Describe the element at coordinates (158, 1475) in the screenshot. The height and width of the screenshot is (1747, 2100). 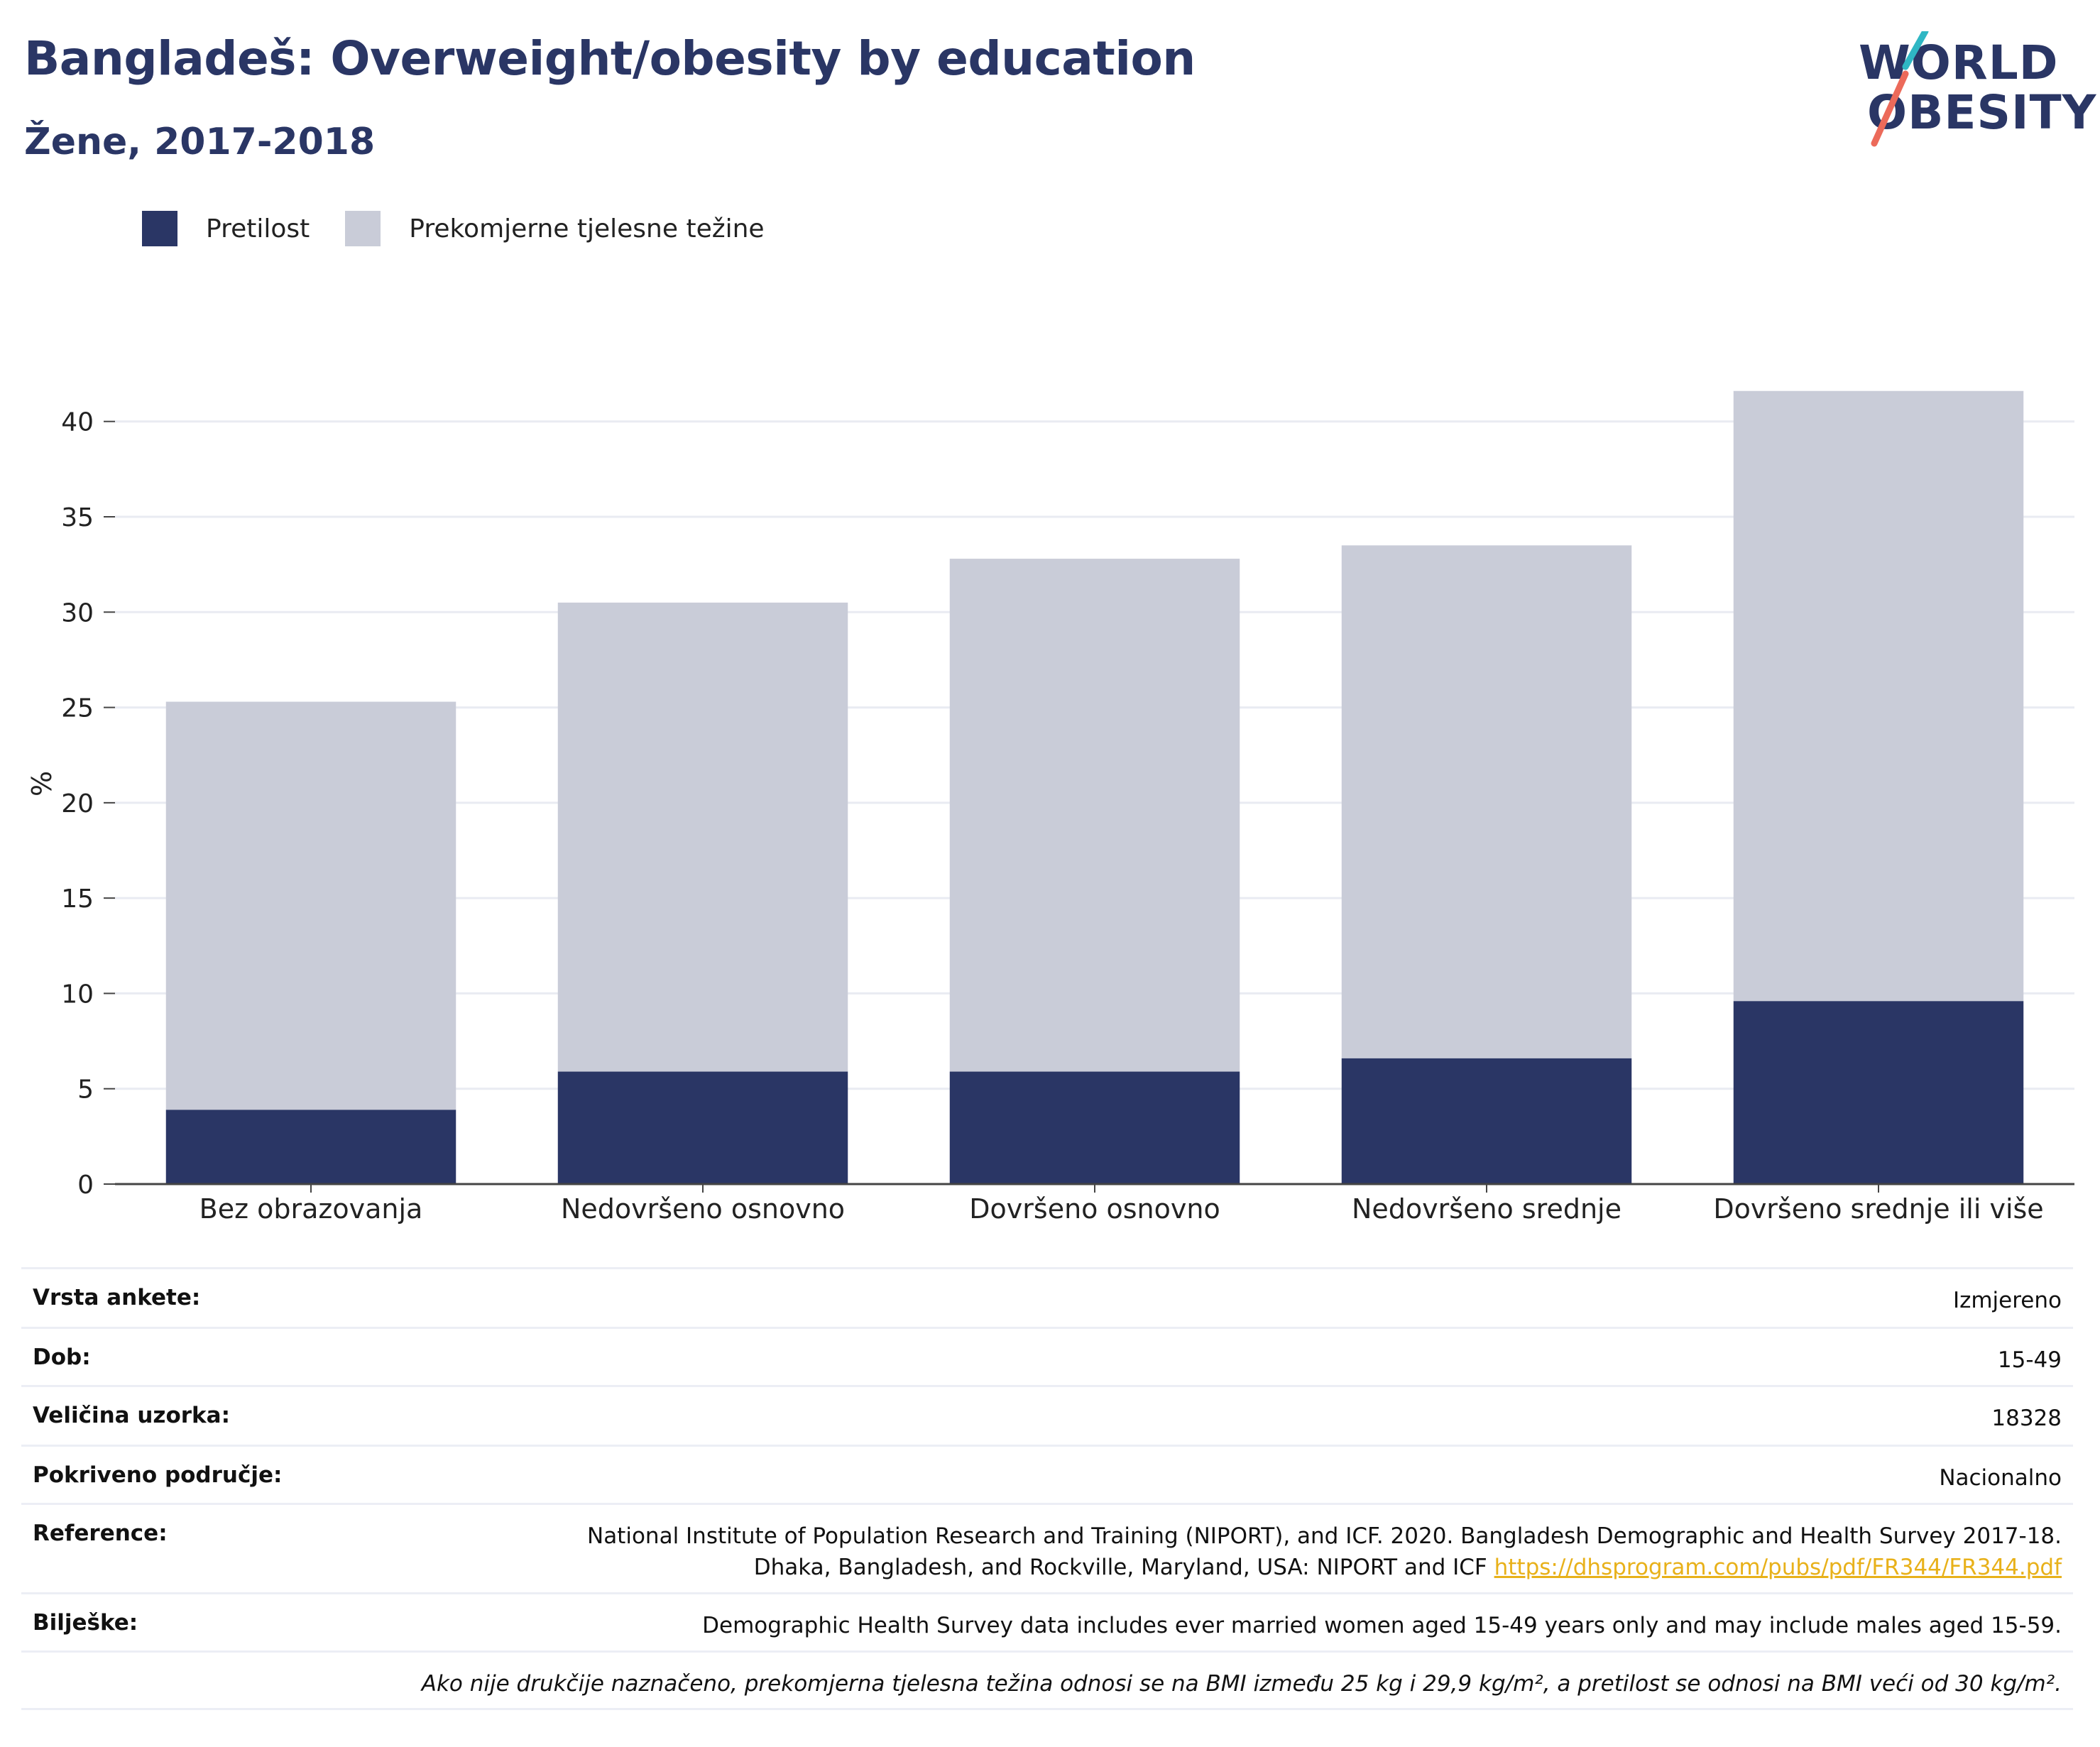
I see `info-label: Pokriveno područje:` at that location.